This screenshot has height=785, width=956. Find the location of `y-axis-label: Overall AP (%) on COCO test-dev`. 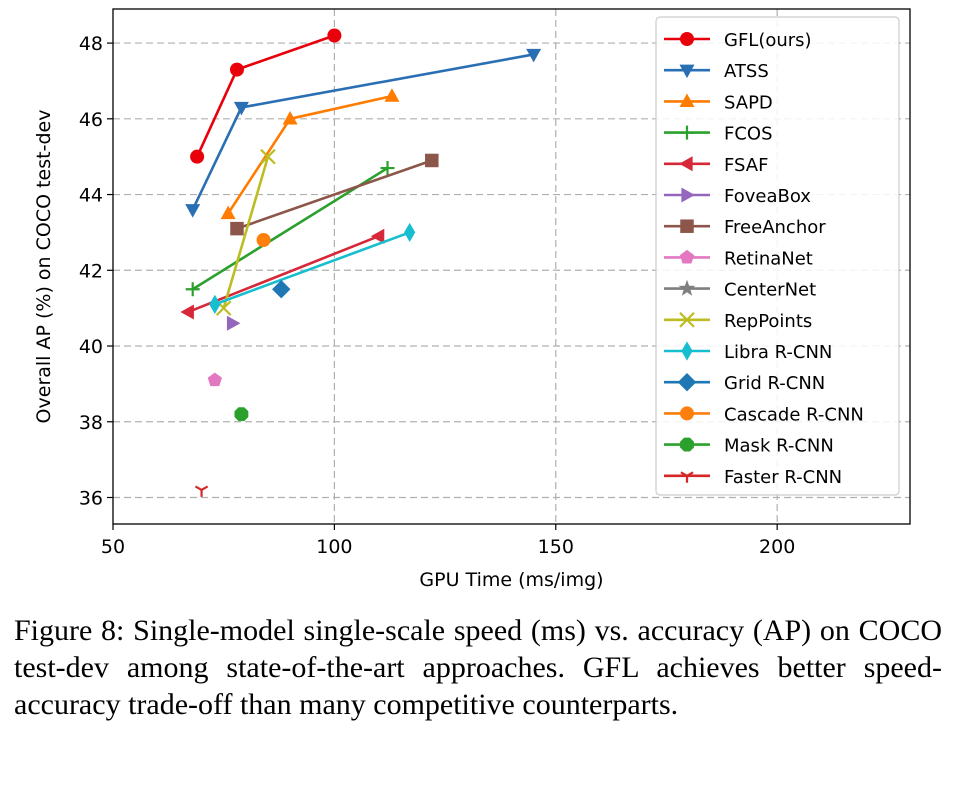

y-axis-label: Overall AP (%) on COCO test-dev is located at coordinates (44, 267).